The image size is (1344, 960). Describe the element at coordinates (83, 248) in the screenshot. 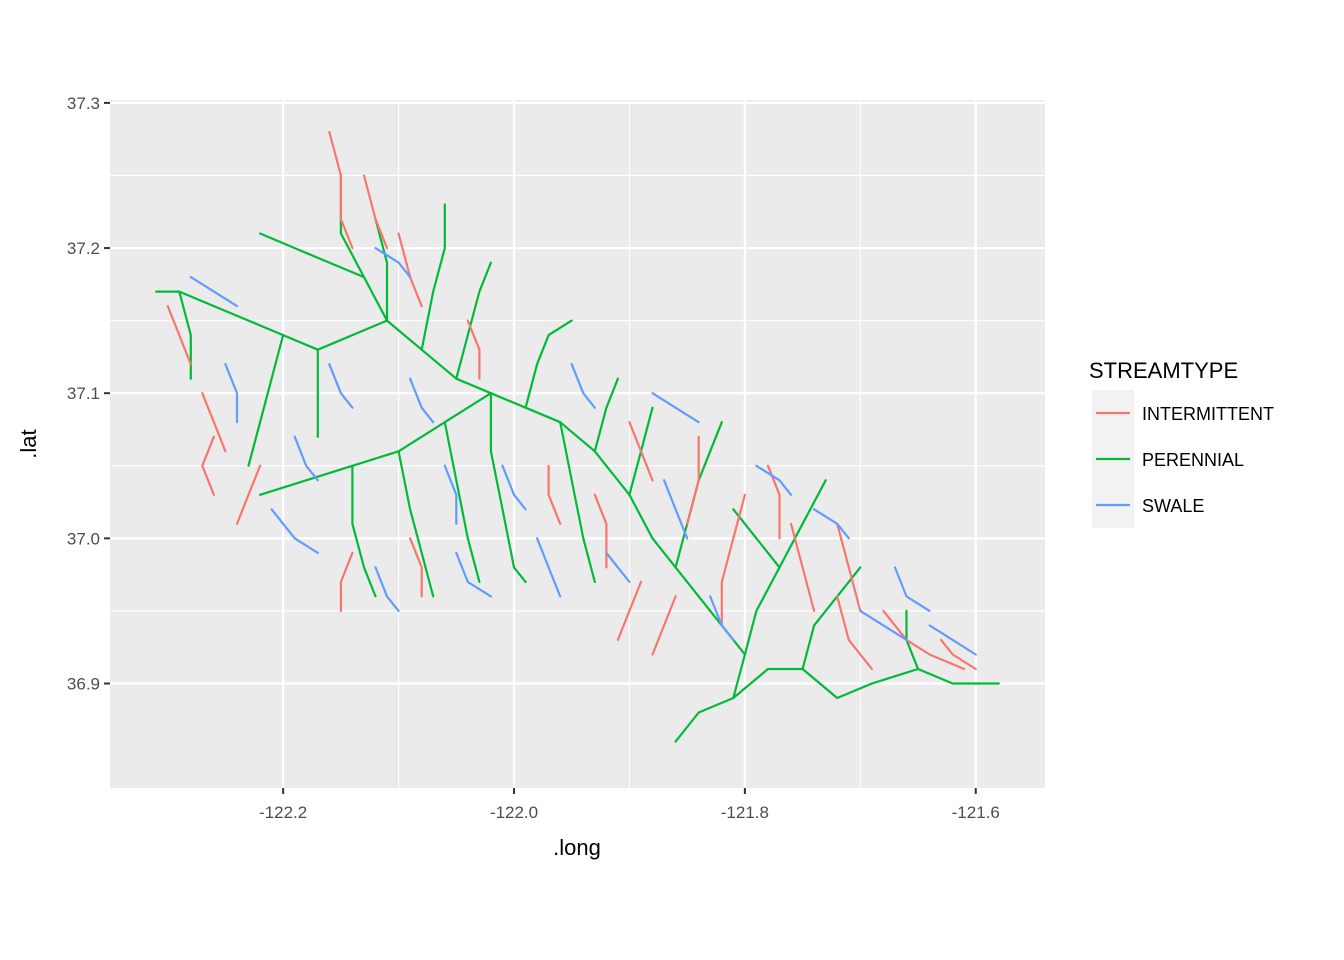

I see `y-tick-label: 37.2` at that location.